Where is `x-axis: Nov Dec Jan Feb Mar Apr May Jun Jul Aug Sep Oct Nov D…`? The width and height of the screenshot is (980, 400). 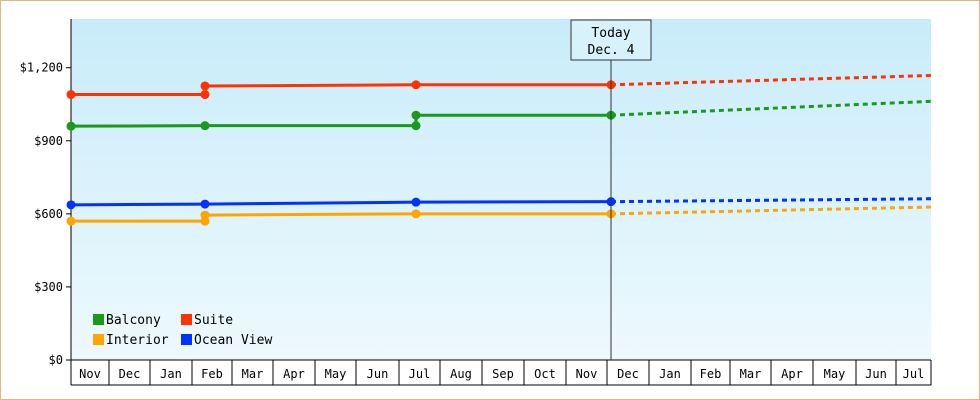 x-axis: Nov Dec Jan Feb Mar Apr May Jun Jul Aug Sep Oct Nov D… is located at coordinates (501, 372).